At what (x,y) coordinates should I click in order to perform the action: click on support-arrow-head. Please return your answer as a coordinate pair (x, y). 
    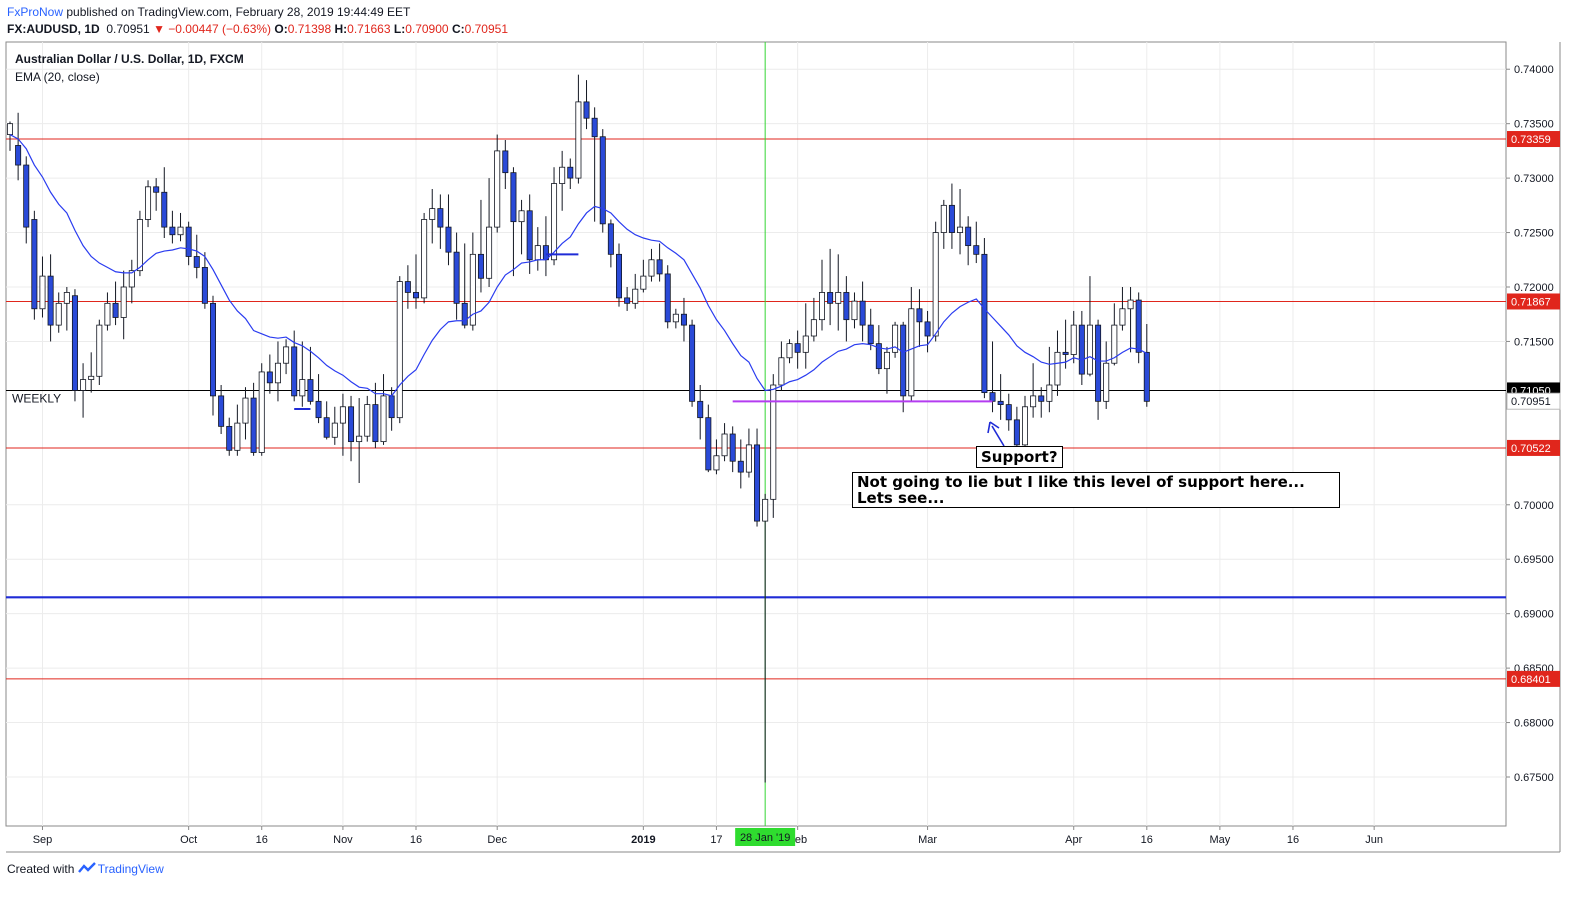
    Looking at the image, I should click on (993, 427).